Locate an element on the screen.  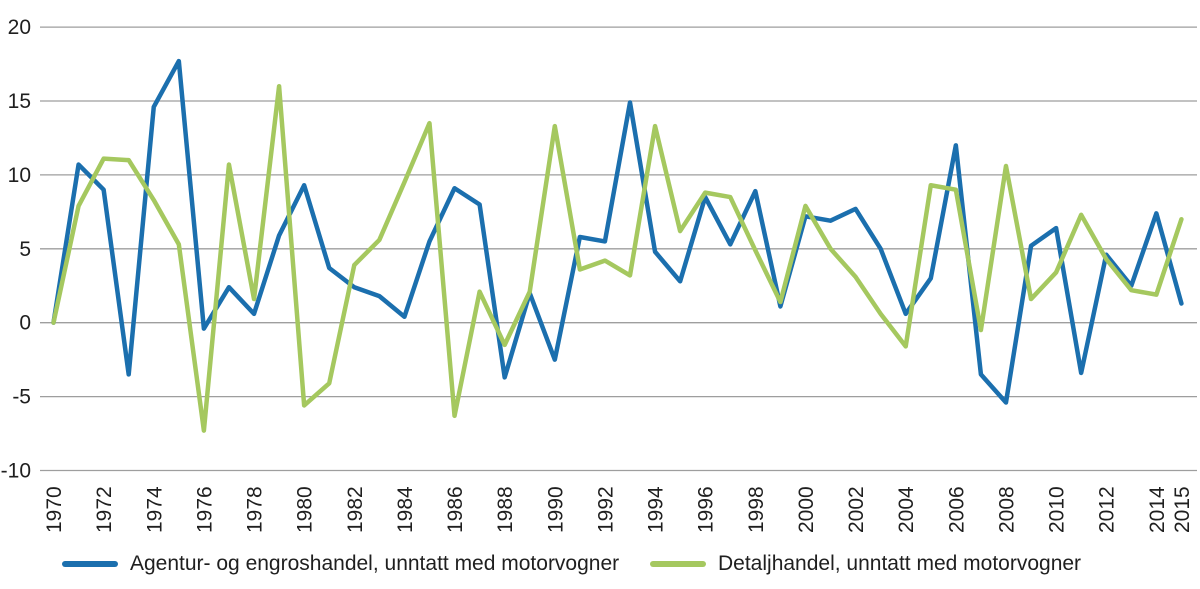
y-tick-label: -10 is located at coordinates (16, 471).